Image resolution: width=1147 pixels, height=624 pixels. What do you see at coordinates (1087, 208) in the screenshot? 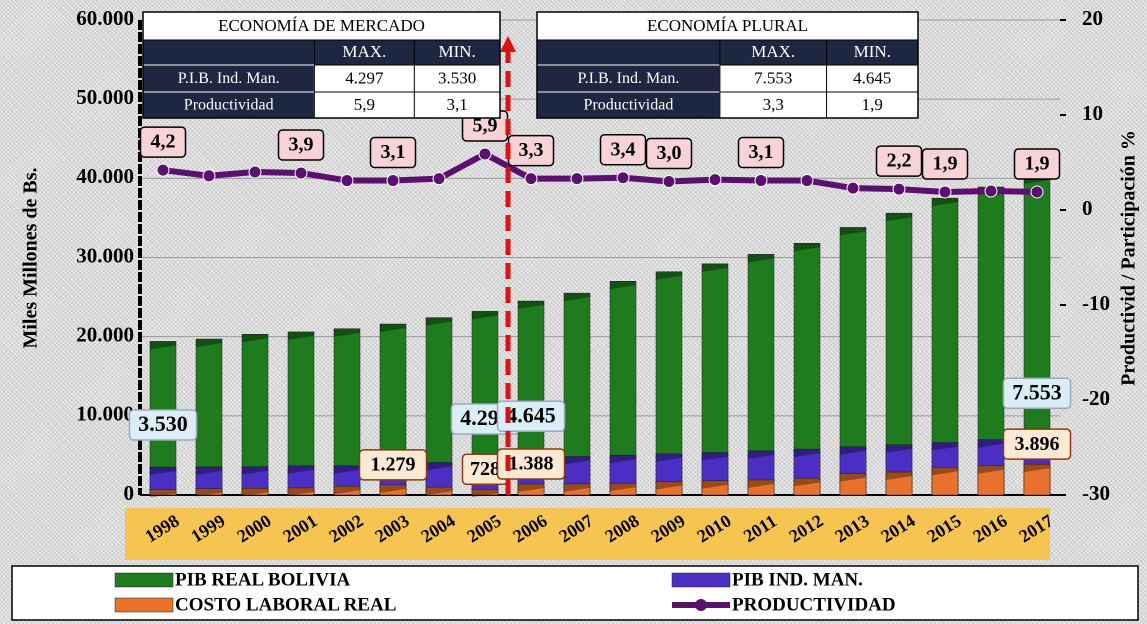
I see `y2-tick-label: 0` at bounding box center [1087, 208].